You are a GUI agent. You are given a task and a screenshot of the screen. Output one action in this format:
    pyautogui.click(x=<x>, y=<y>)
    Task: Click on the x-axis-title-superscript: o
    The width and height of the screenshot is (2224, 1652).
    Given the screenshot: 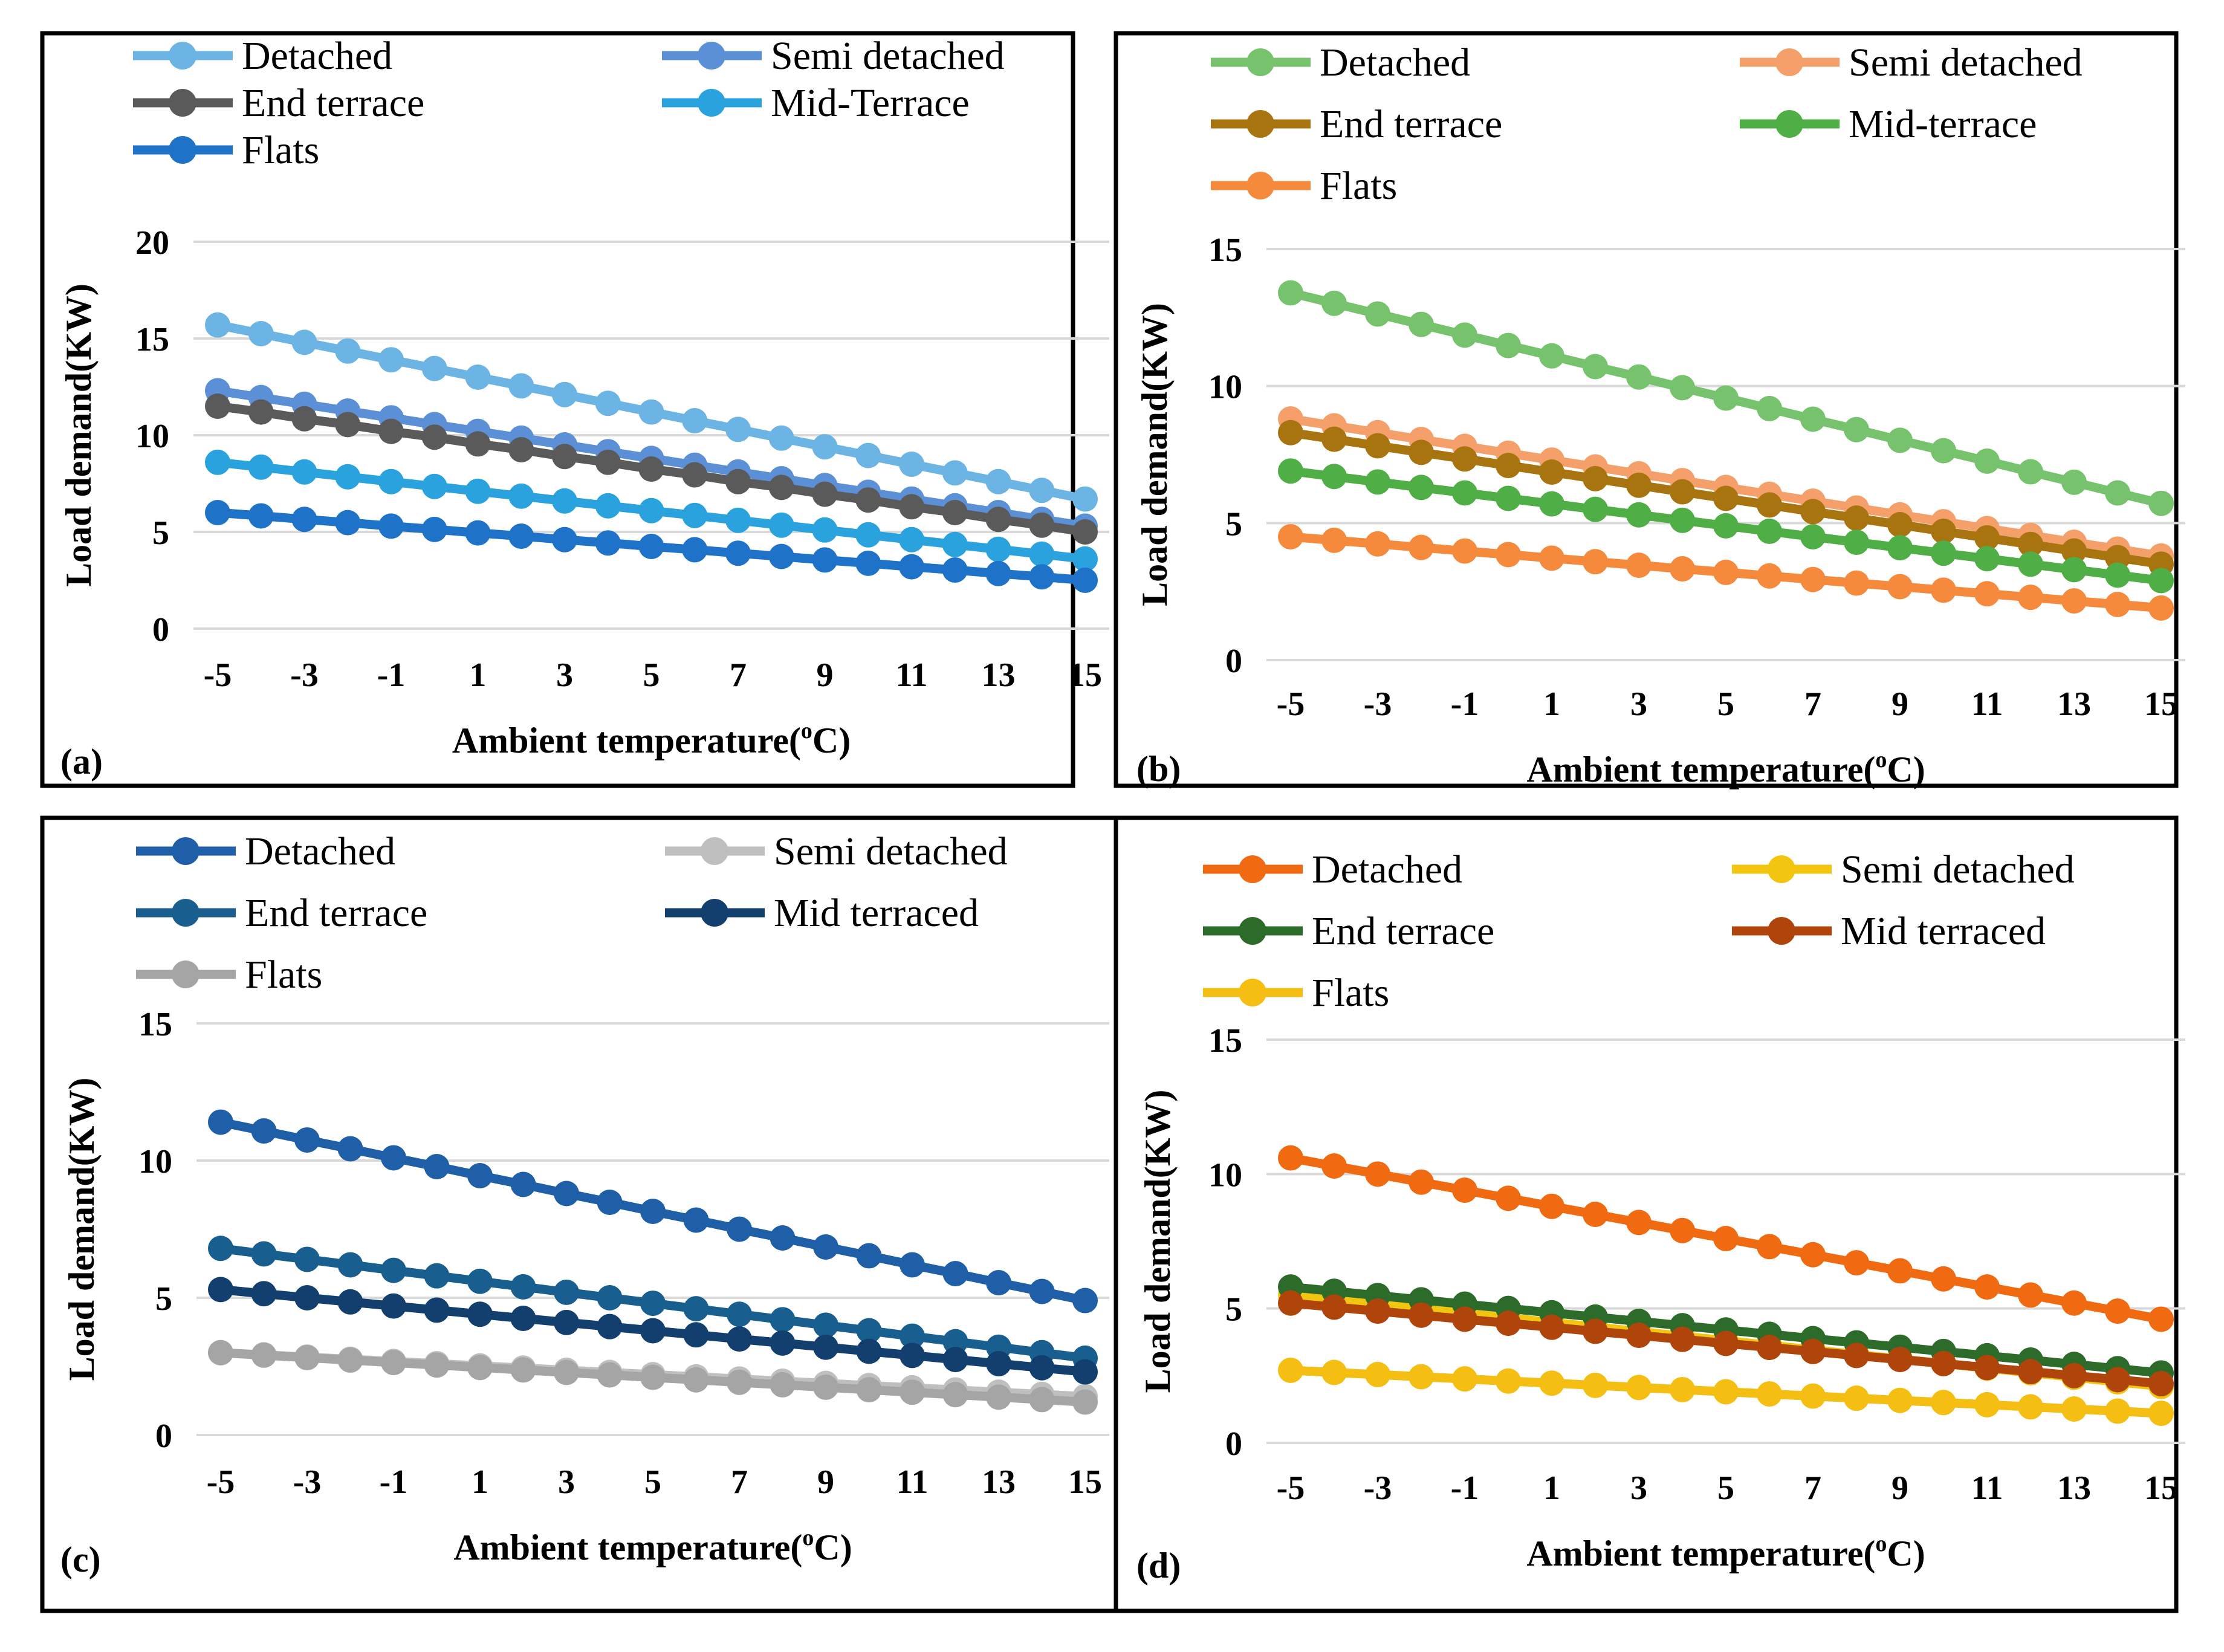 What is the action you would take?
    pyautogui.click(x=1881, y=1543)
    